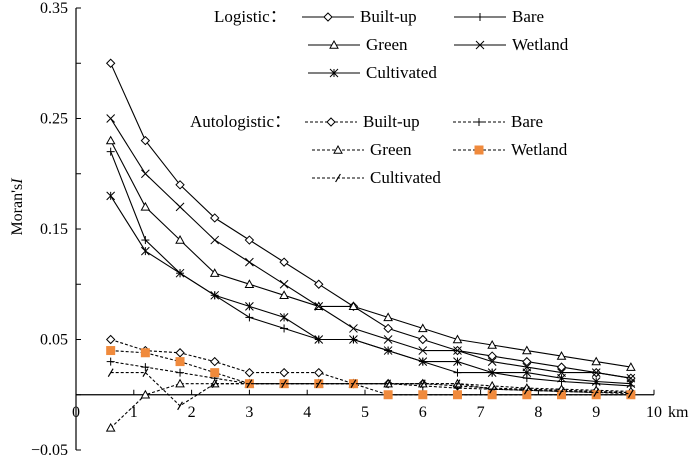 The height and width of the screenshot is (457, 700). I want to click on y-axis-label-text: Moran's, so click(17, 210).